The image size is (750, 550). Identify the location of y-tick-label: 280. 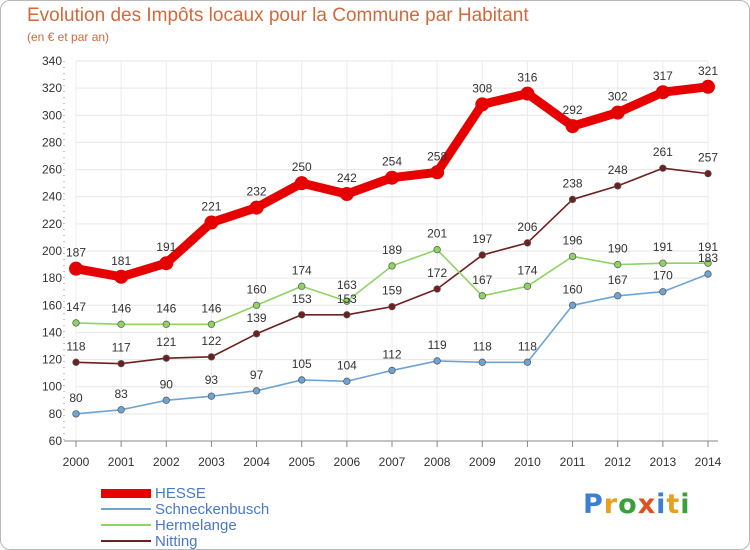
(52, 142).